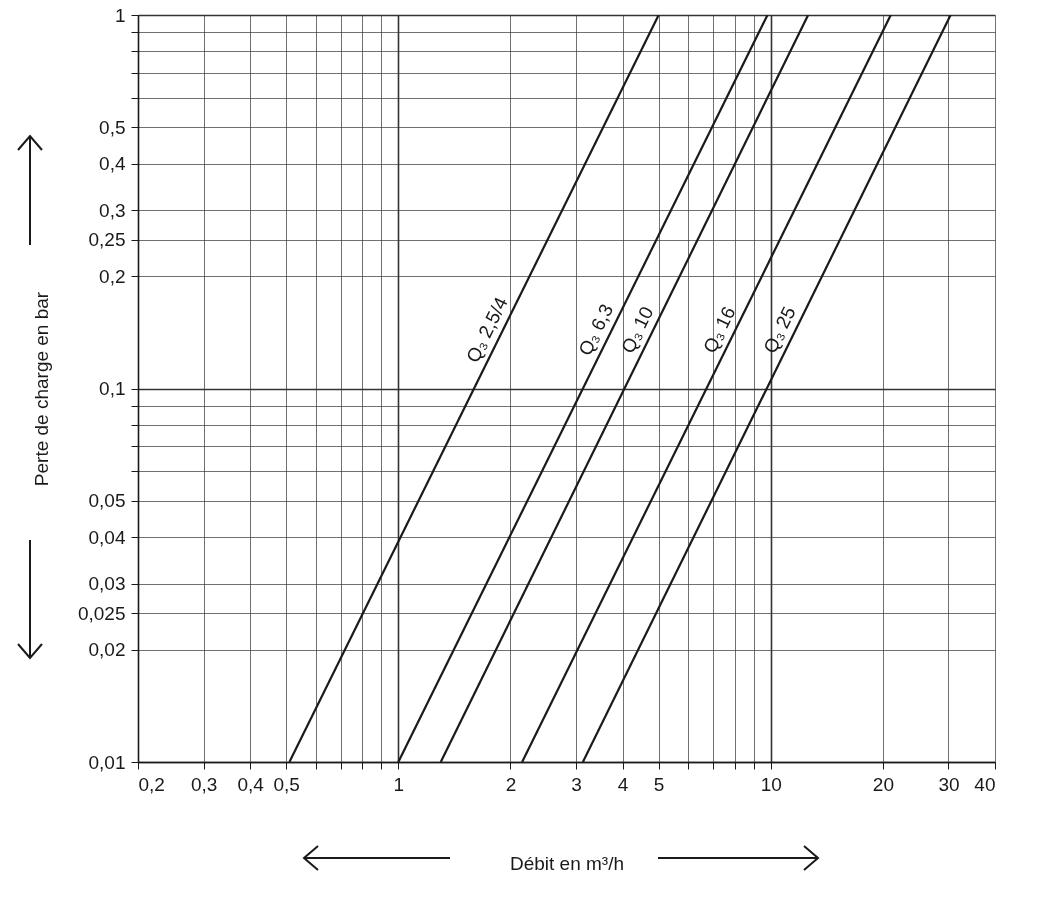 The height and width of the screenshot is (906, 1062). Describe the element at coordinates (112, 127) in the screenshot. I see `y-tick-label: 0,5` at that location.